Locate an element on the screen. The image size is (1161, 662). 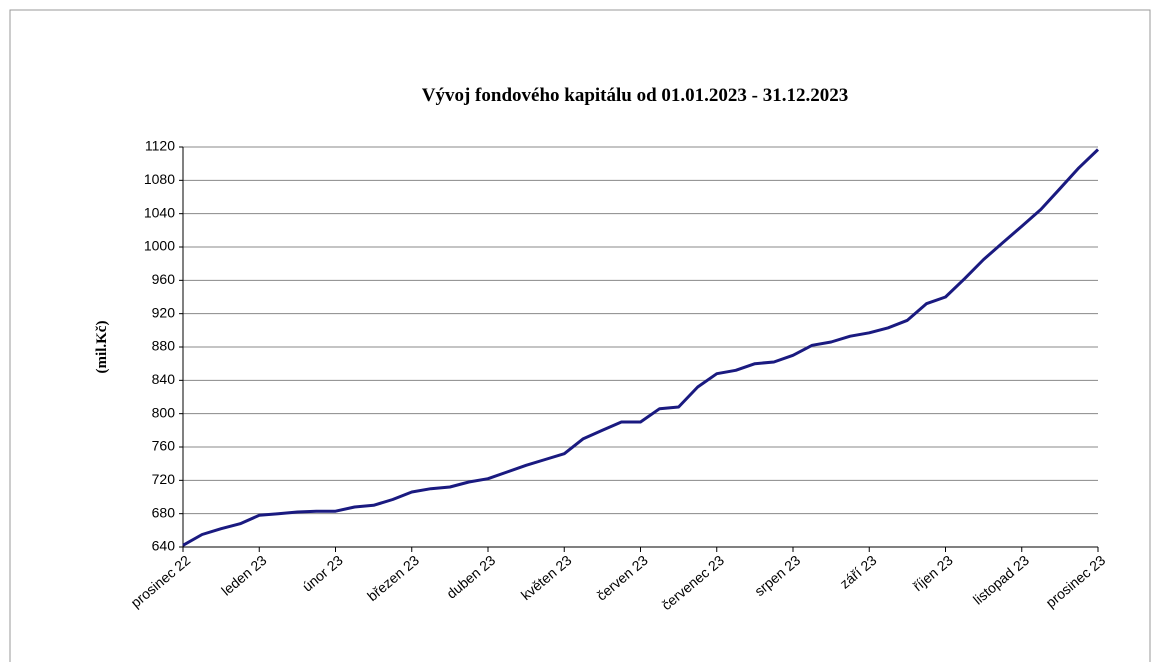
y-tick-label: 680 is located at coordinates (164, 512).